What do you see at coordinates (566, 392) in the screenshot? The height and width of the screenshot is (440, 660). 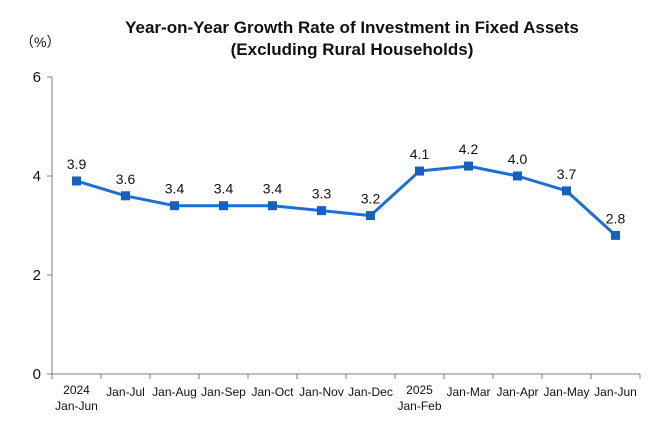 I see `x-tick-label: Jan-May` at bounding box center [566, 392].